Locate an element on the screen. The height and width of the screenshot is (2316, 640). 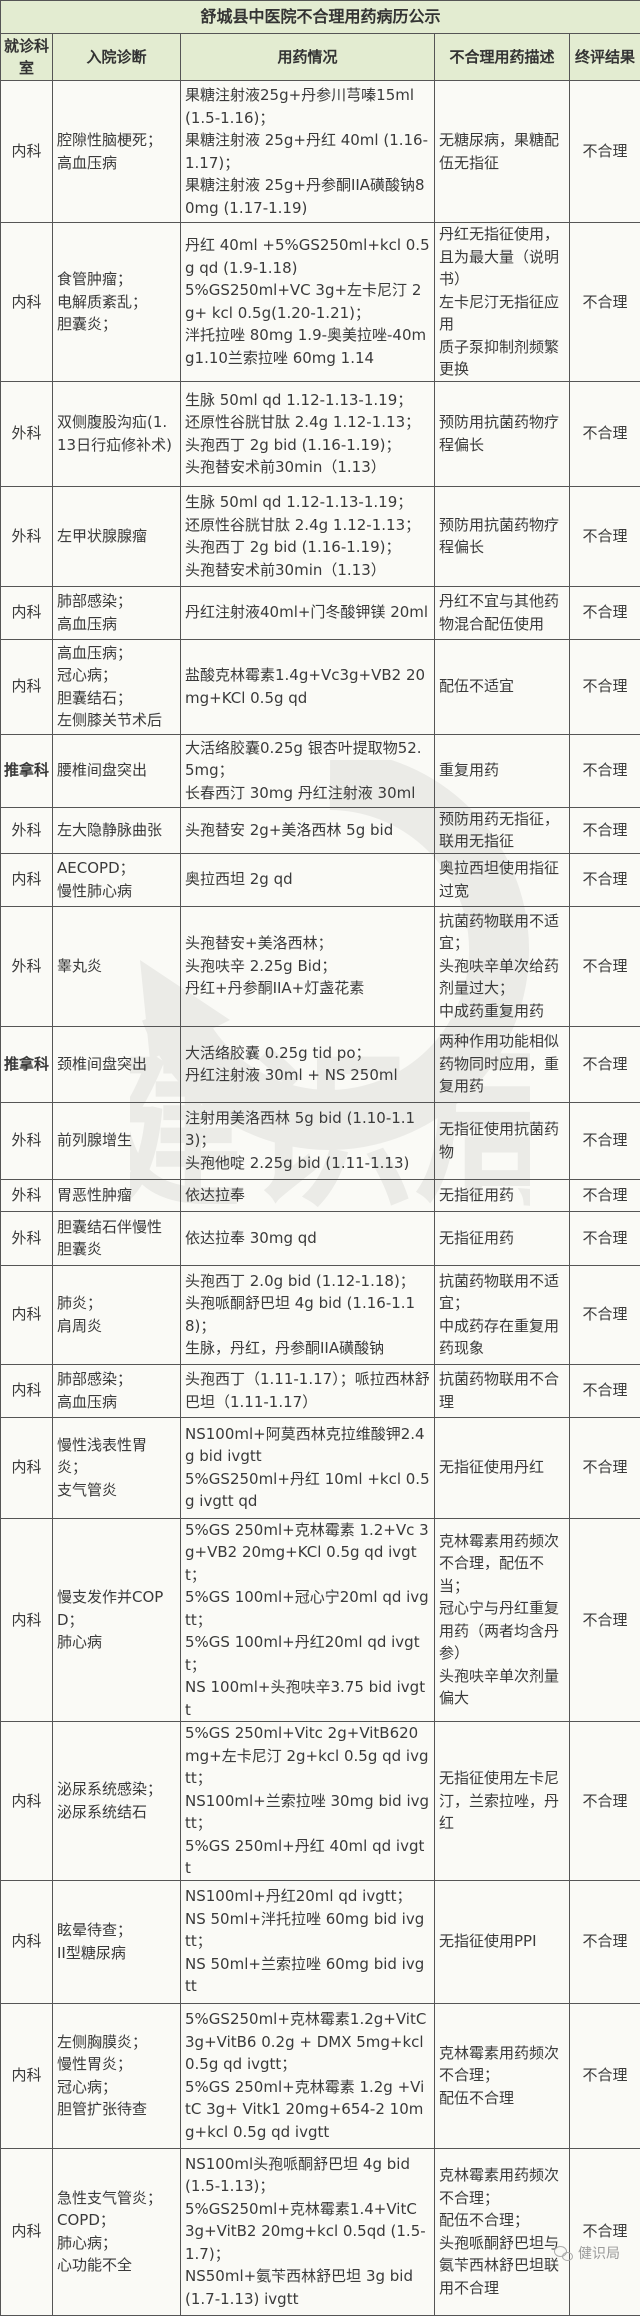
diagnosis-cell: 前列腺增生 is located at coordinates (117, 1140).